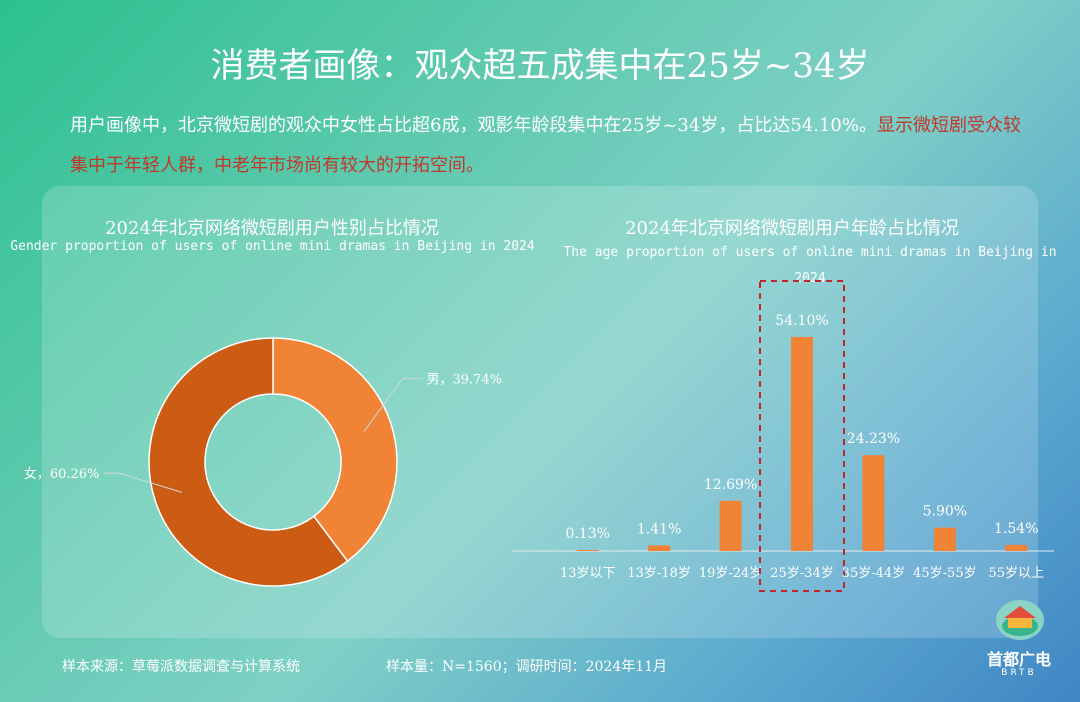 This screenshot has width=1080, height=702. Describe the element at coordinates (801, 321) in the screenshot. I see `bar-value-label-3: 54.10%` at that location.